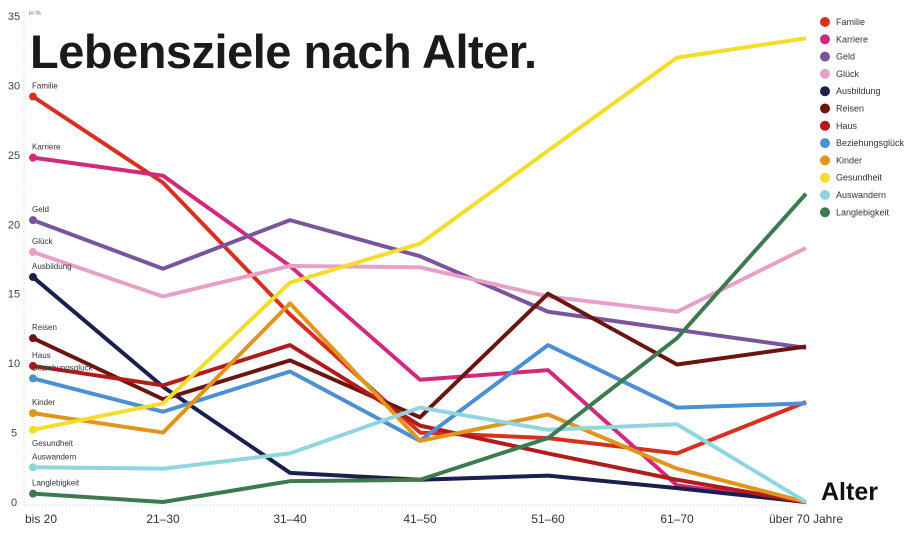  I want to click on x-tick-label: 41–50, so click(420, 519).